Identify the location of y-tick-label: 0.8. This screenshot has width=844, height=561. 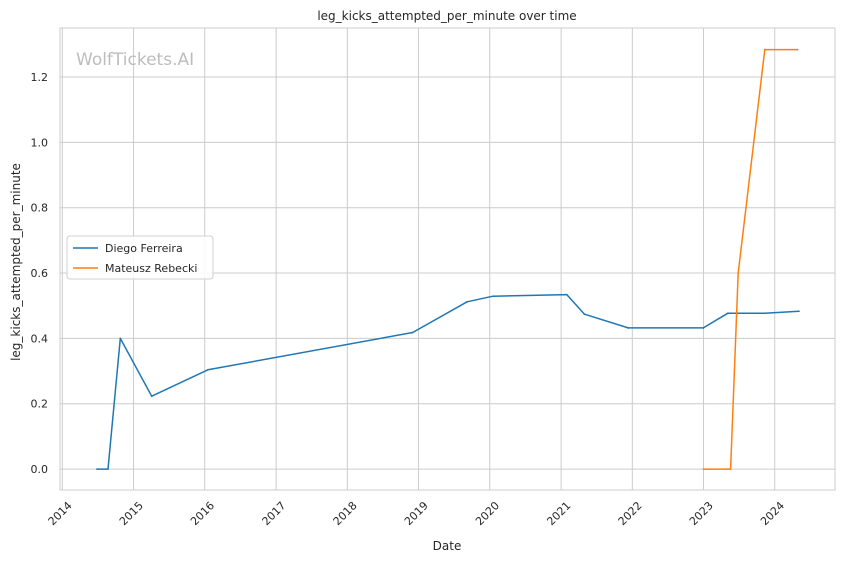
(40, 208).